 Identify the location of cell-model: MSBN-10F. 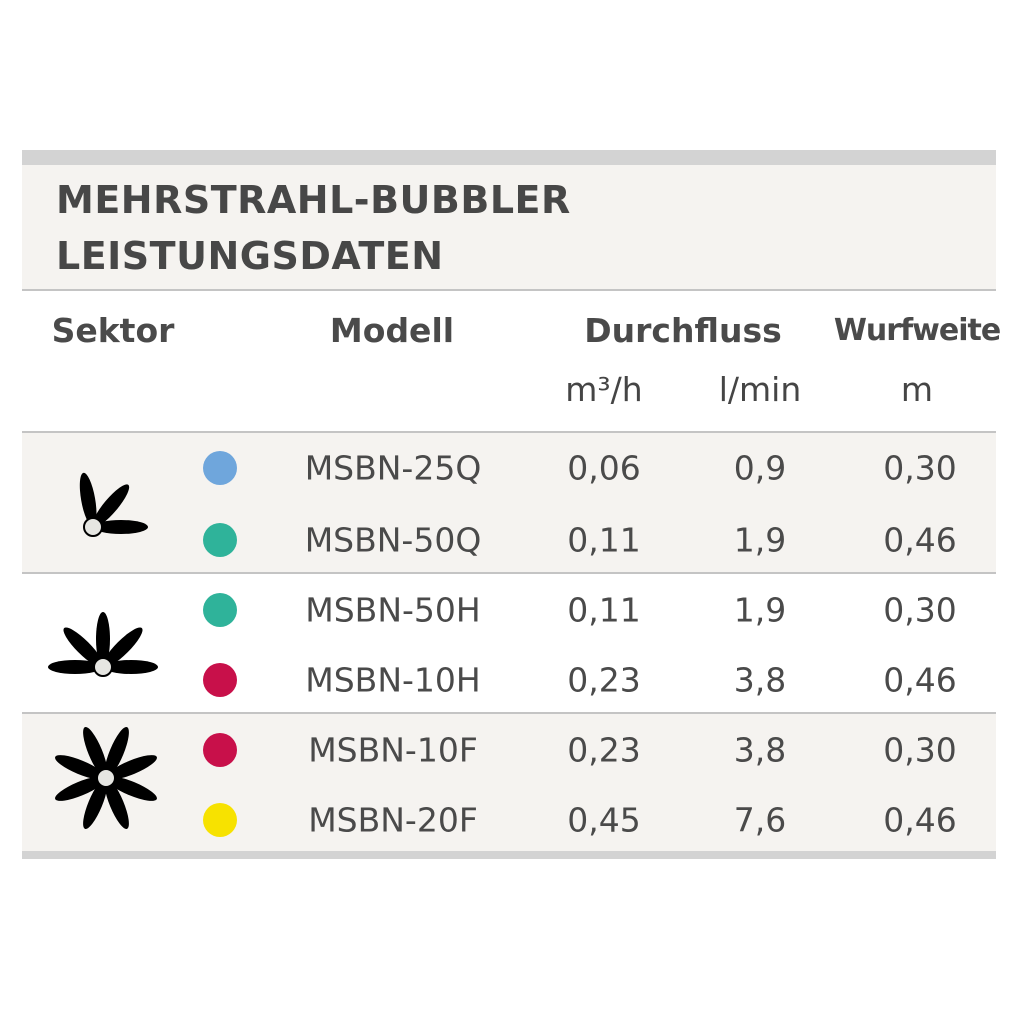
(393, 750).